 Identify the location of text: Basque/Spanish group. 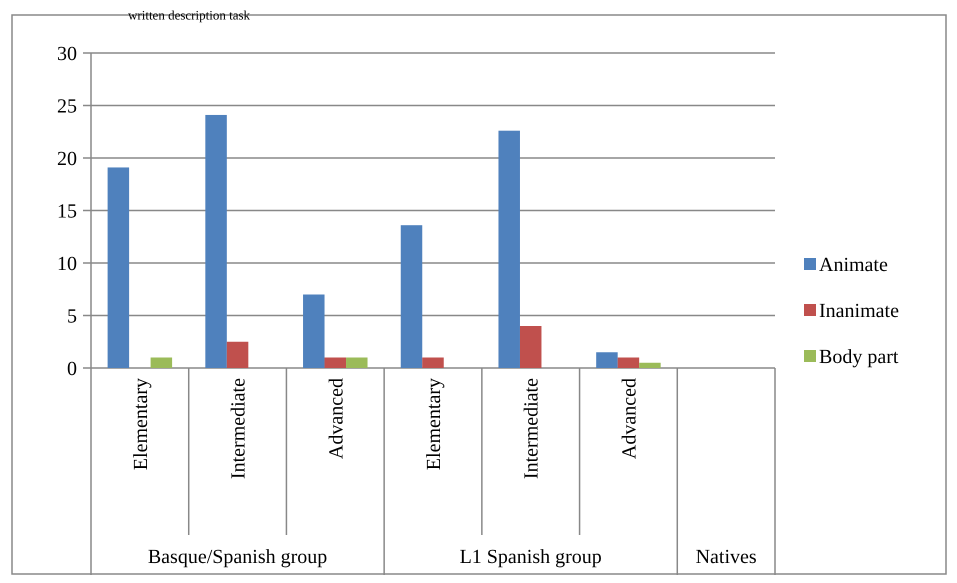
(238, 557).